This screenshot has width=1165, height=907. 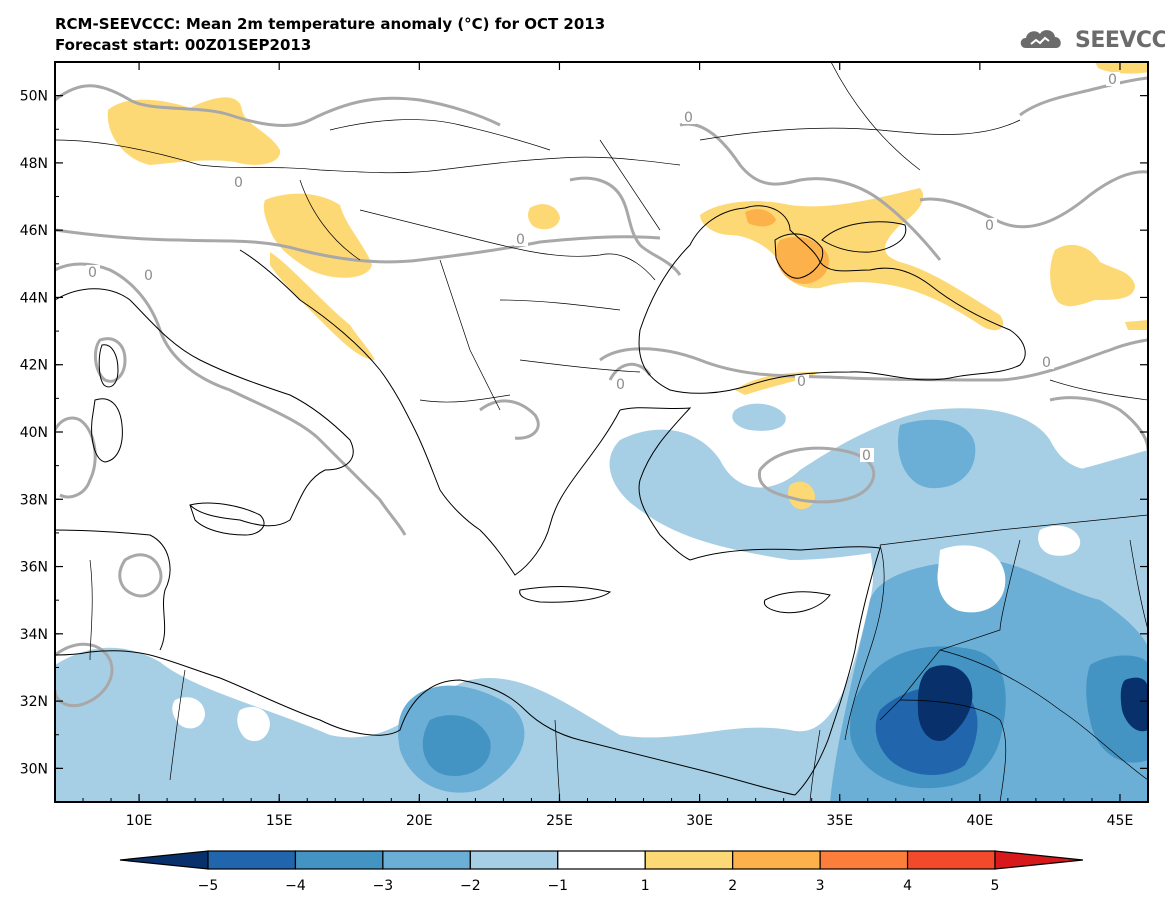 I want to click on lat-tick-label: 34N, so click(x=34, y=635).